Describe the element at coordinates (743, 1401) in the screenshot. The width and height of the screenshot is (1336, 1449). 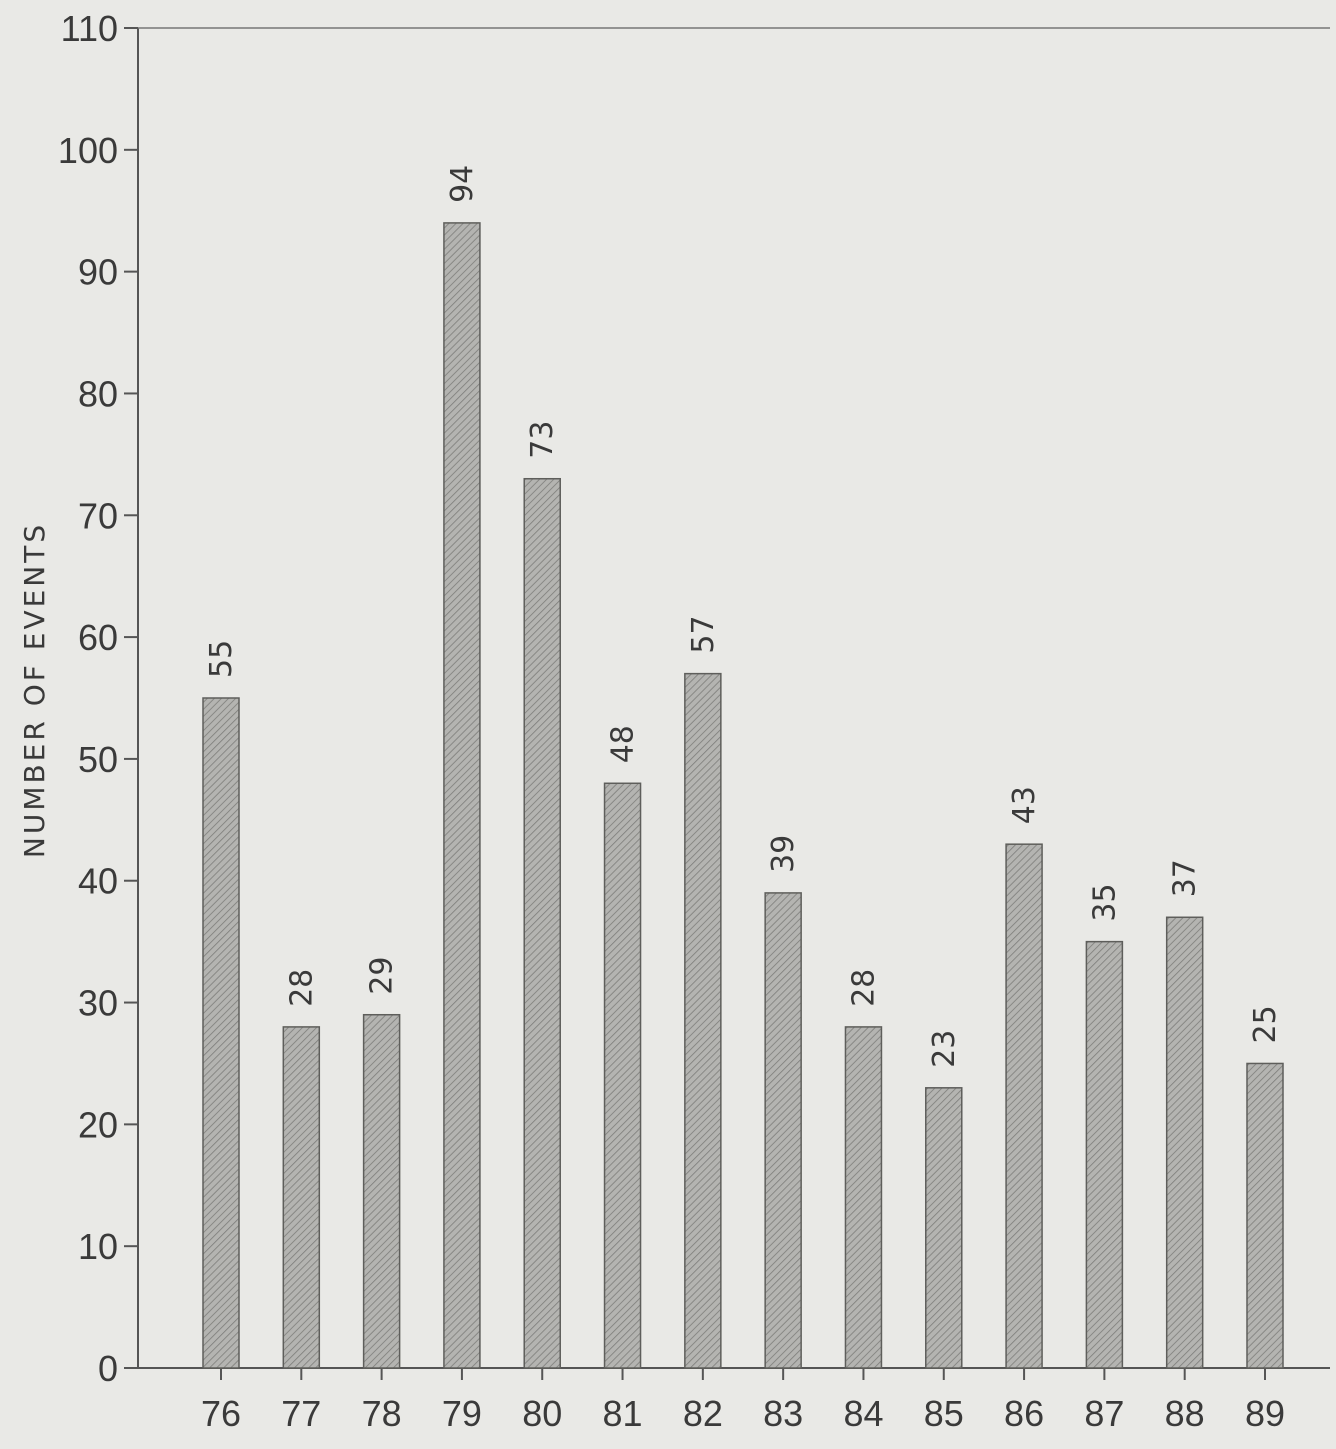
I see `x-axis: 76 77 78 79 80 81 82 83 84 85 86 87 88 89` at that location.